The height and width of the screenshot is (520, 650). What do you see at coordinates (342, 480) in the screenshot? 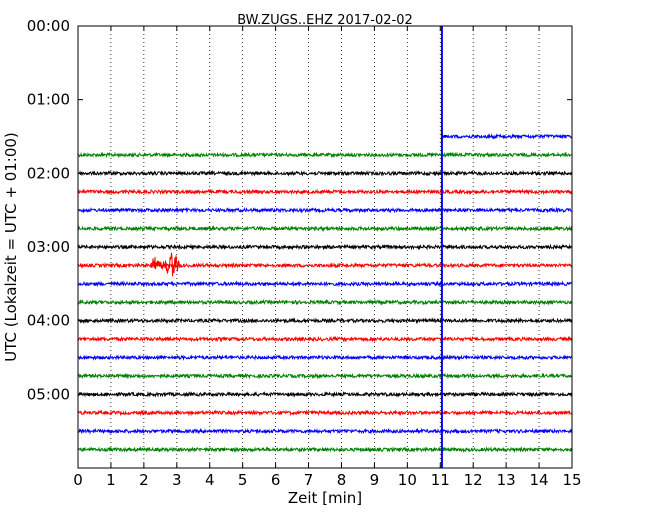
I see `x-tick-label: 8` at bounding box center [342, 480].